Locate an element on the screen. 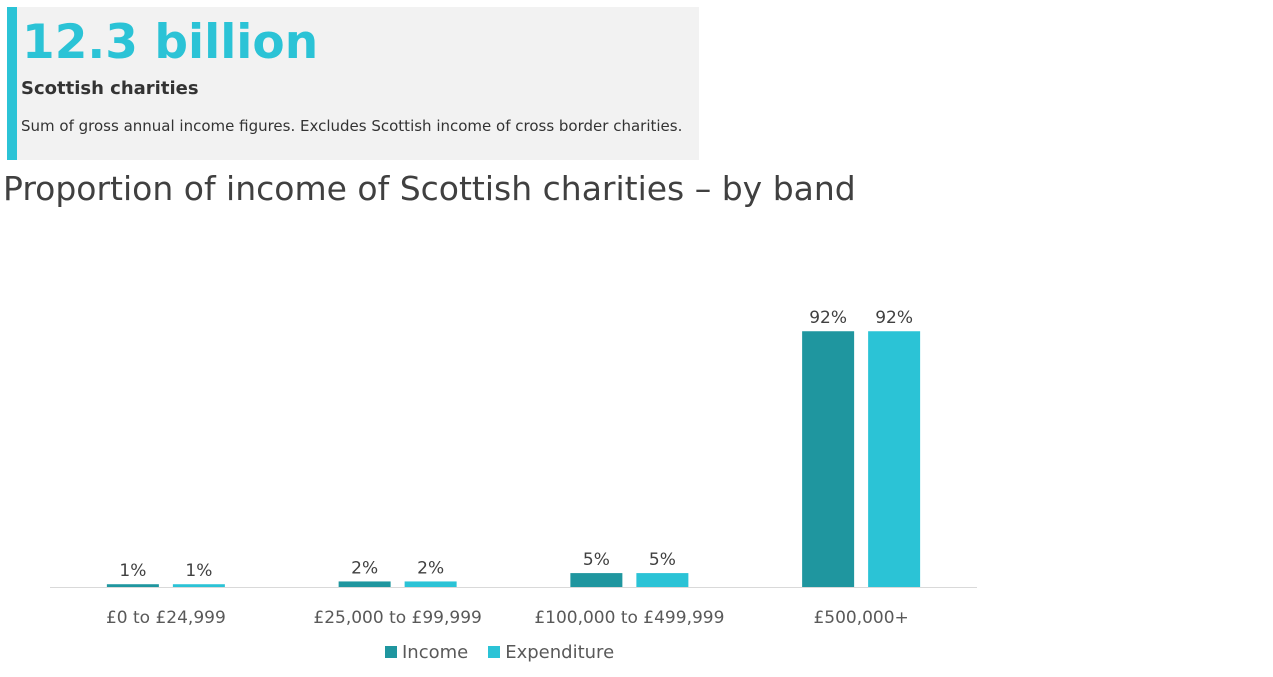 Image resolution: width=1273 pixels, height=677 pixels. kpi-card-accent-bar is located at coordinates (12, 83).